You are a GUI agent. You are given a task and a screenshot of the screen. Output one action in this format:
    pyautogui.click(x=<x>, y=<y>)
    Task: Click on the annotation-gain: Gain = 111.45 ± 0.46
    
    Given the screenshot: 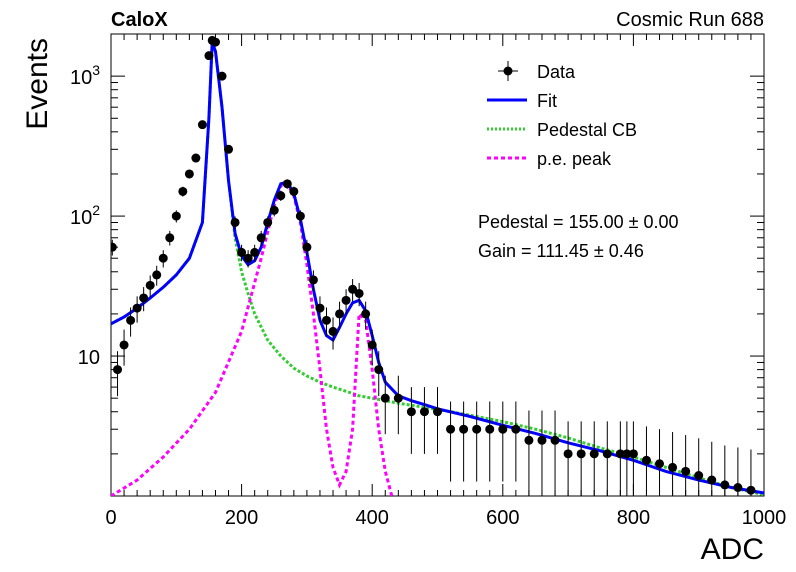 What is the action you would take?
    pyautogui.click(x=561, y=251)
    